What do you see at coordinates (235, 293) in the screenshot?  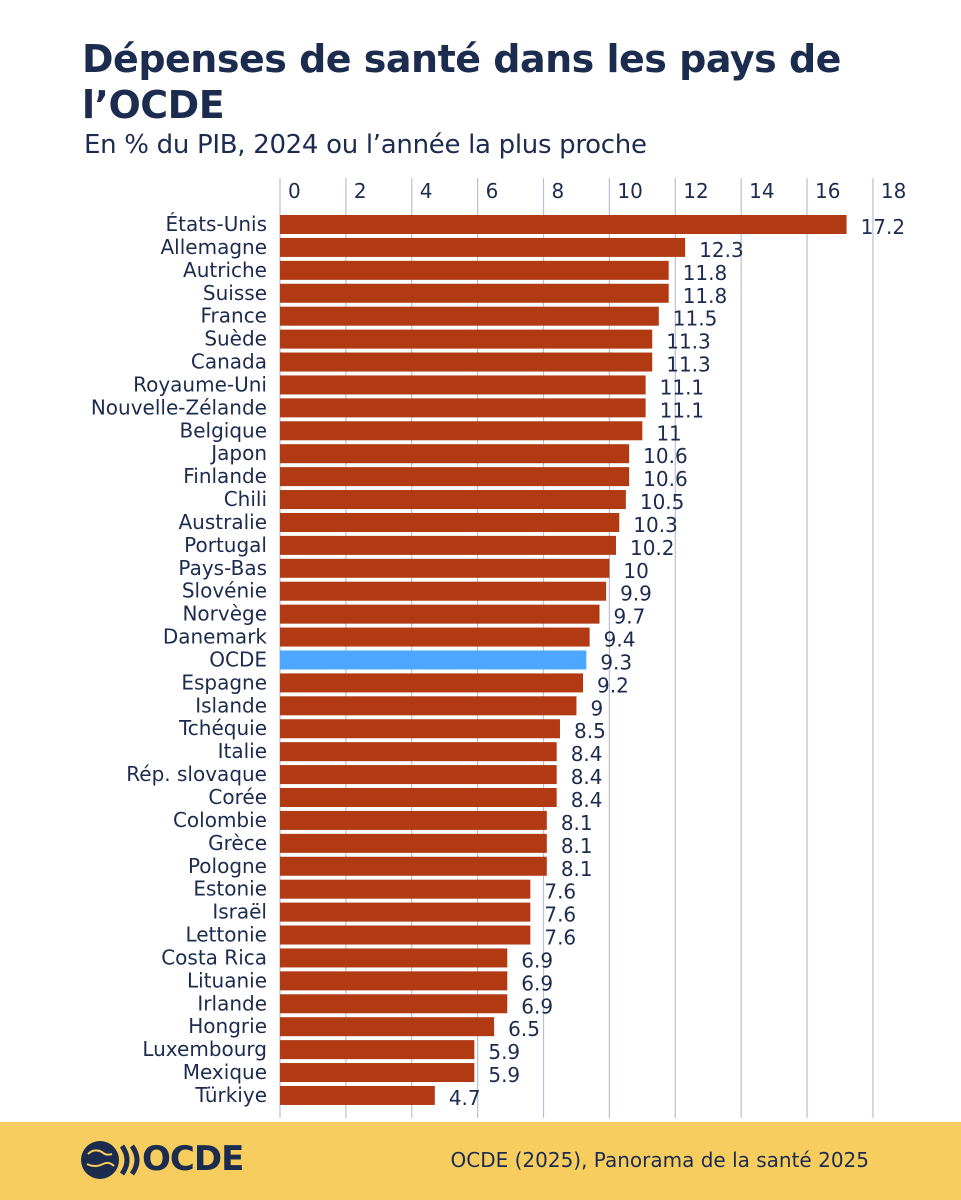 I see `category-label: Suisse` at bounding box center [235, 293].